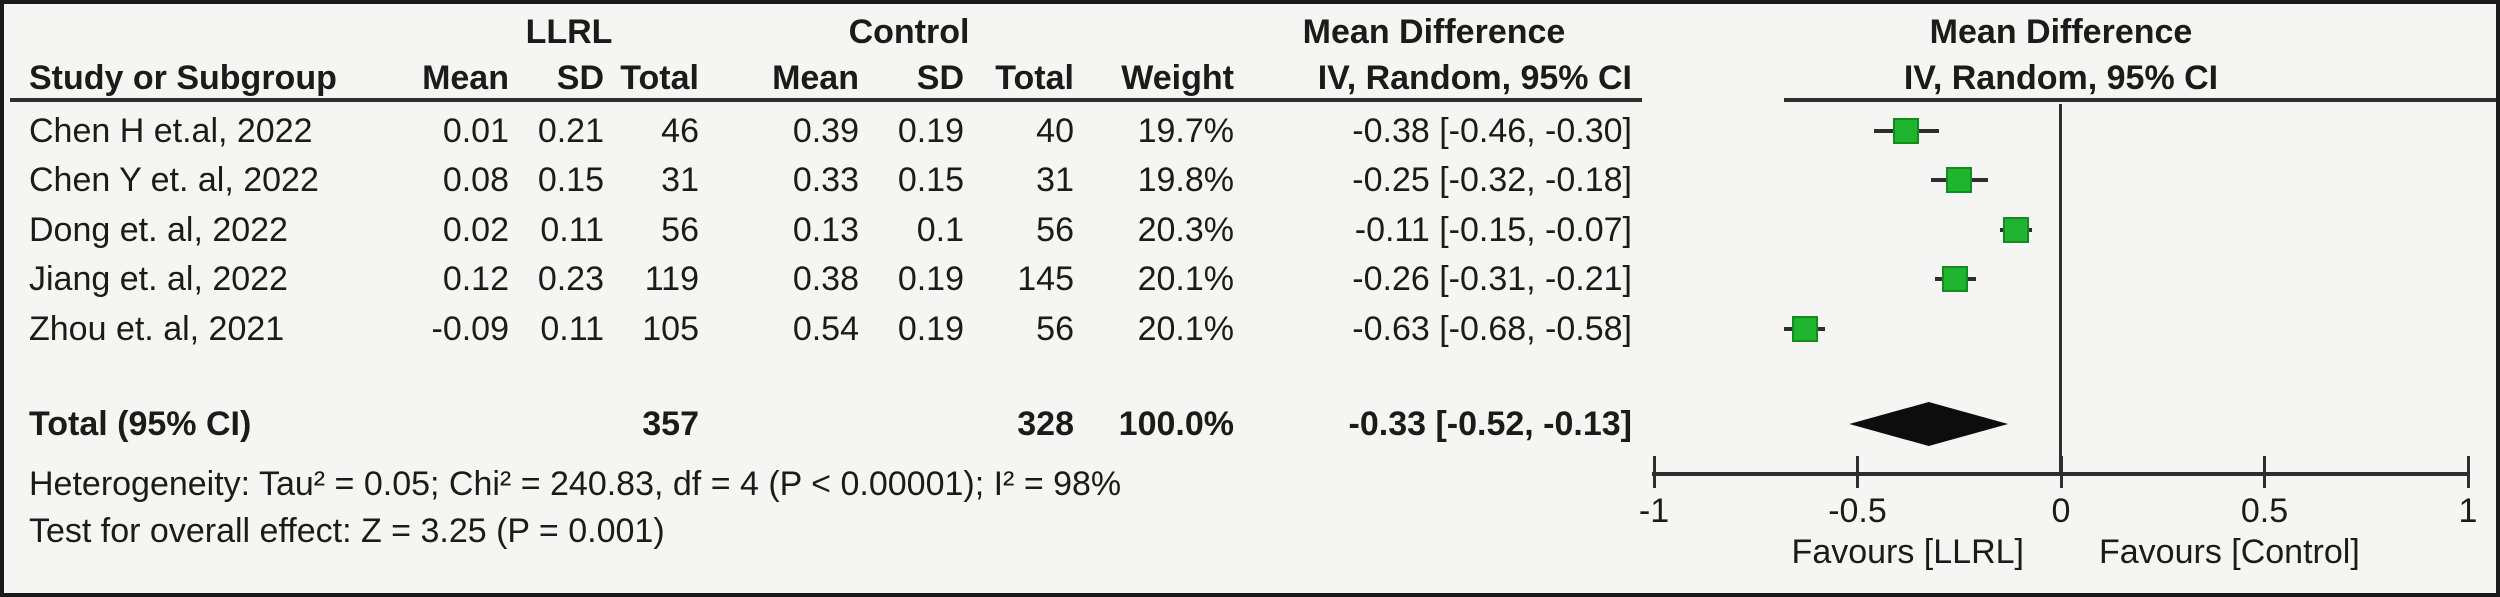  What do you see at coordinates (825, 230) in the screenshot?
I see `cell-mean2: 0.13` at bounding box center [825, 230].